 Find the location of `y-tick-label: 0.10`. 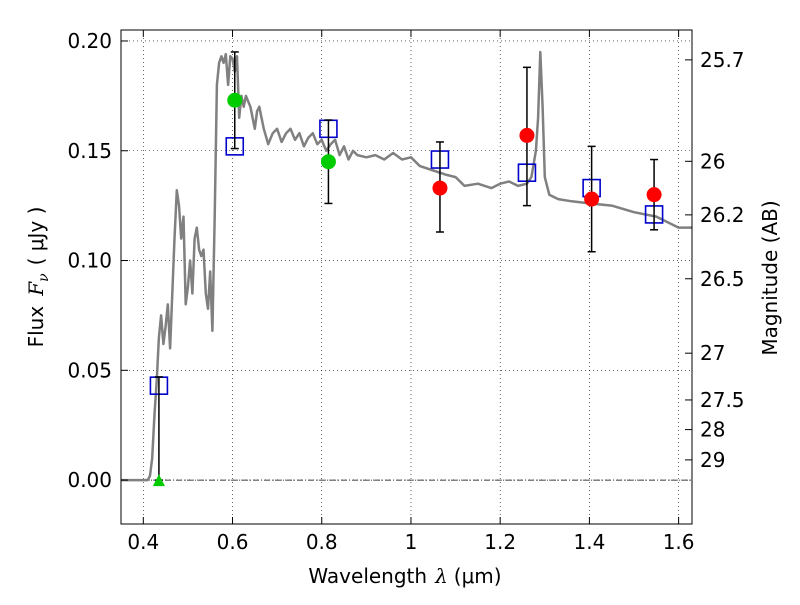

y-tick-label: 0.10 is located at coordinates (89, 261).